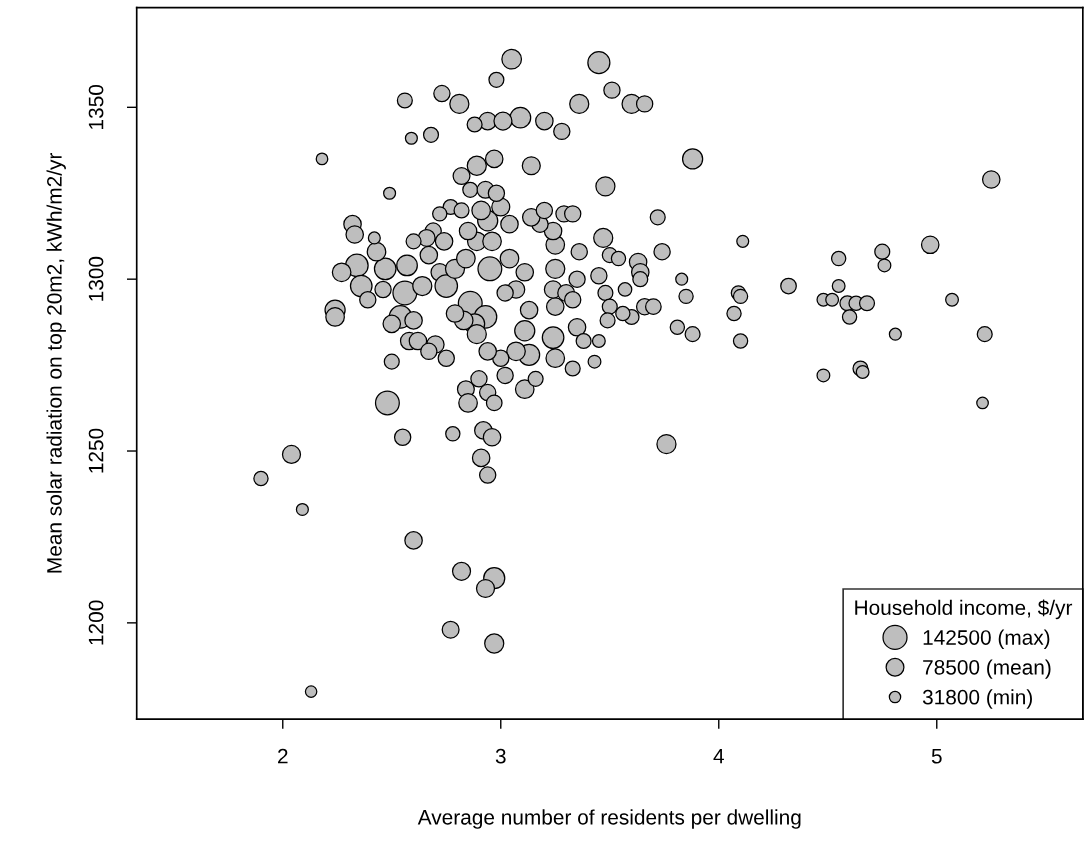 Image resolution: width=1085 pixels, height=850 pixels. What do you see at coordinates (56, 362) in the screenshot?
I see `y-axis-title: Mean solar radiation on top 20m2, kWh/m2/yr` at bounding box center [56, 362].